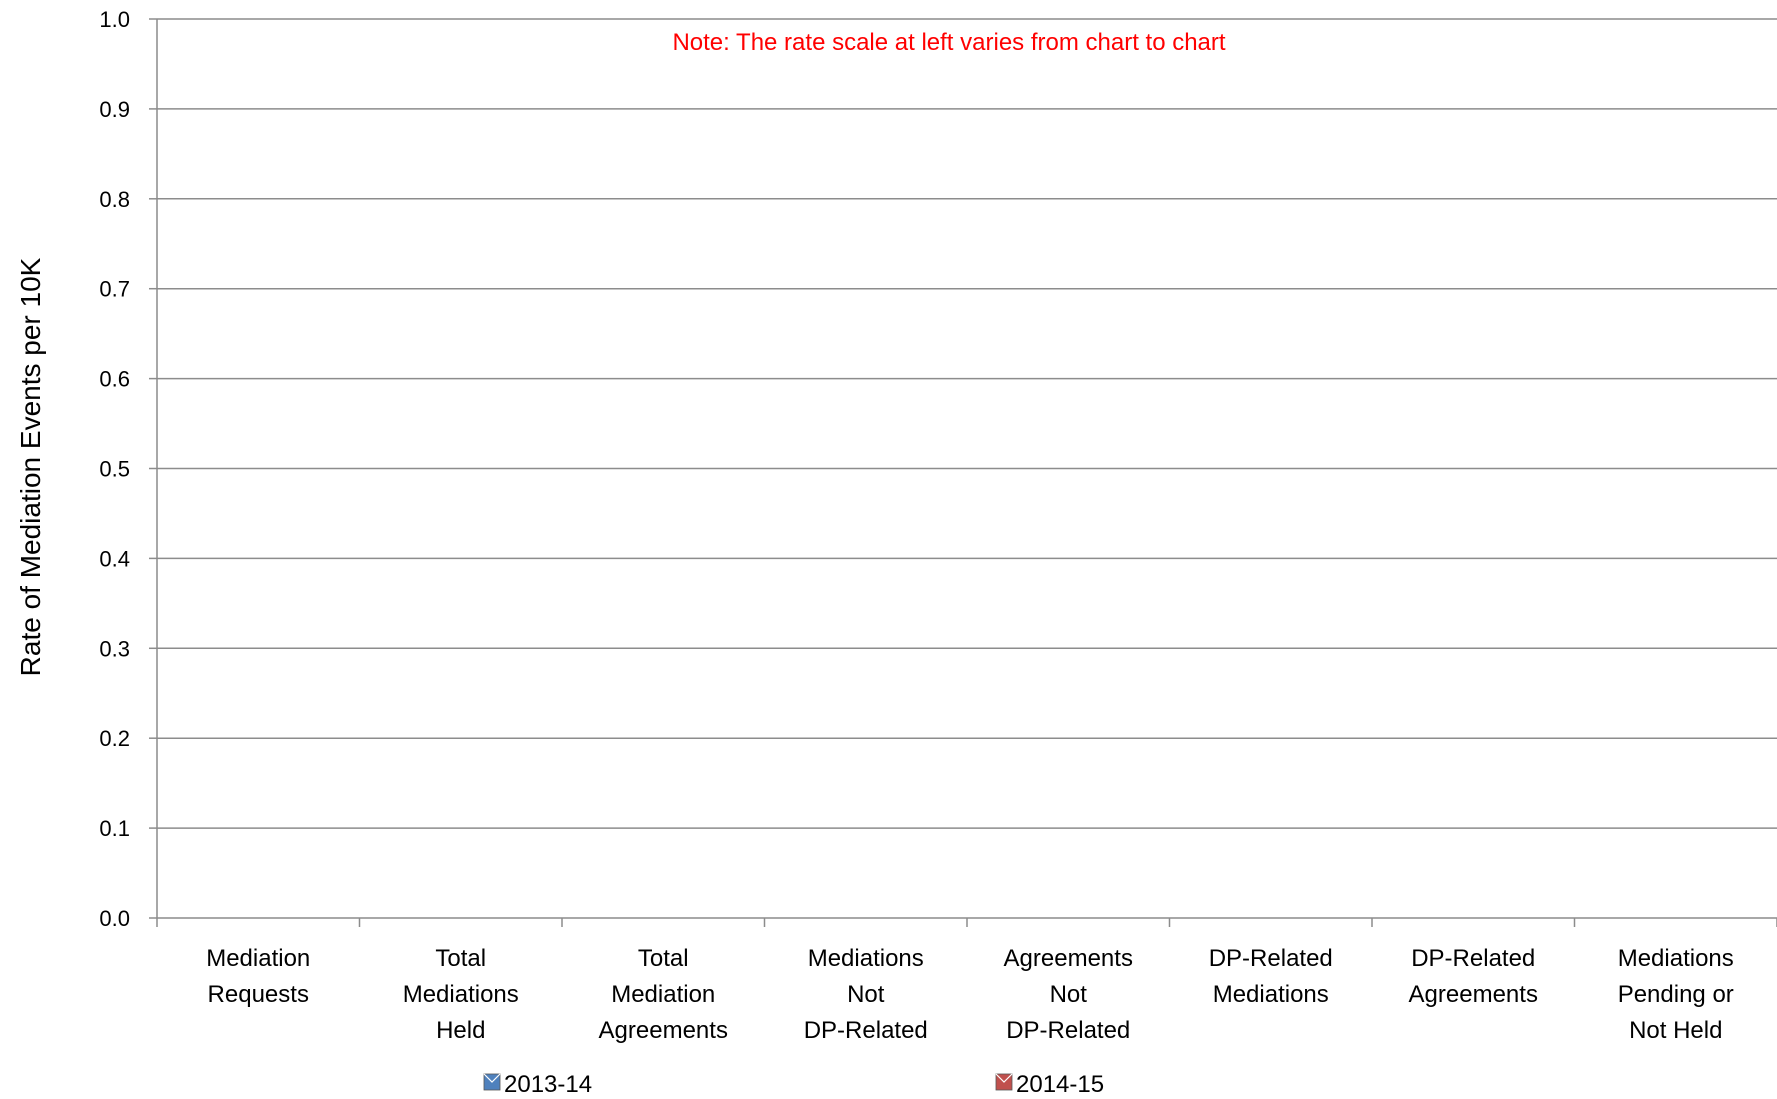 This screenshot has height=1099, width=1777. Describe the element at coordinates (1060, 1084) in the screenshot. I see `legend-label: 2014-15` at that location.